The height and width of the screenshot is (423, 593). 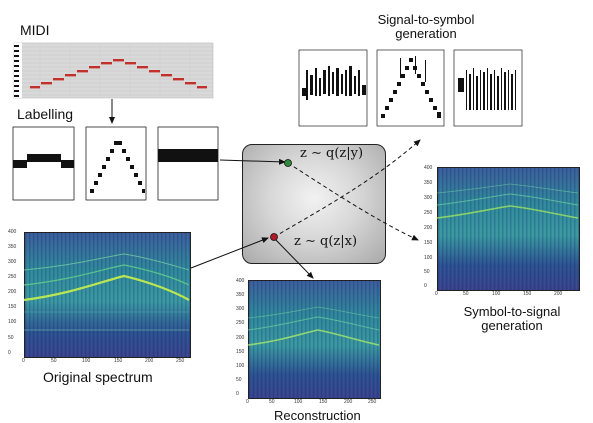 What do you see at coordinates (98, 377) in the screenshot?
I see `original-spectrum-label: Original spectrum` at bounding box center [98, 377].